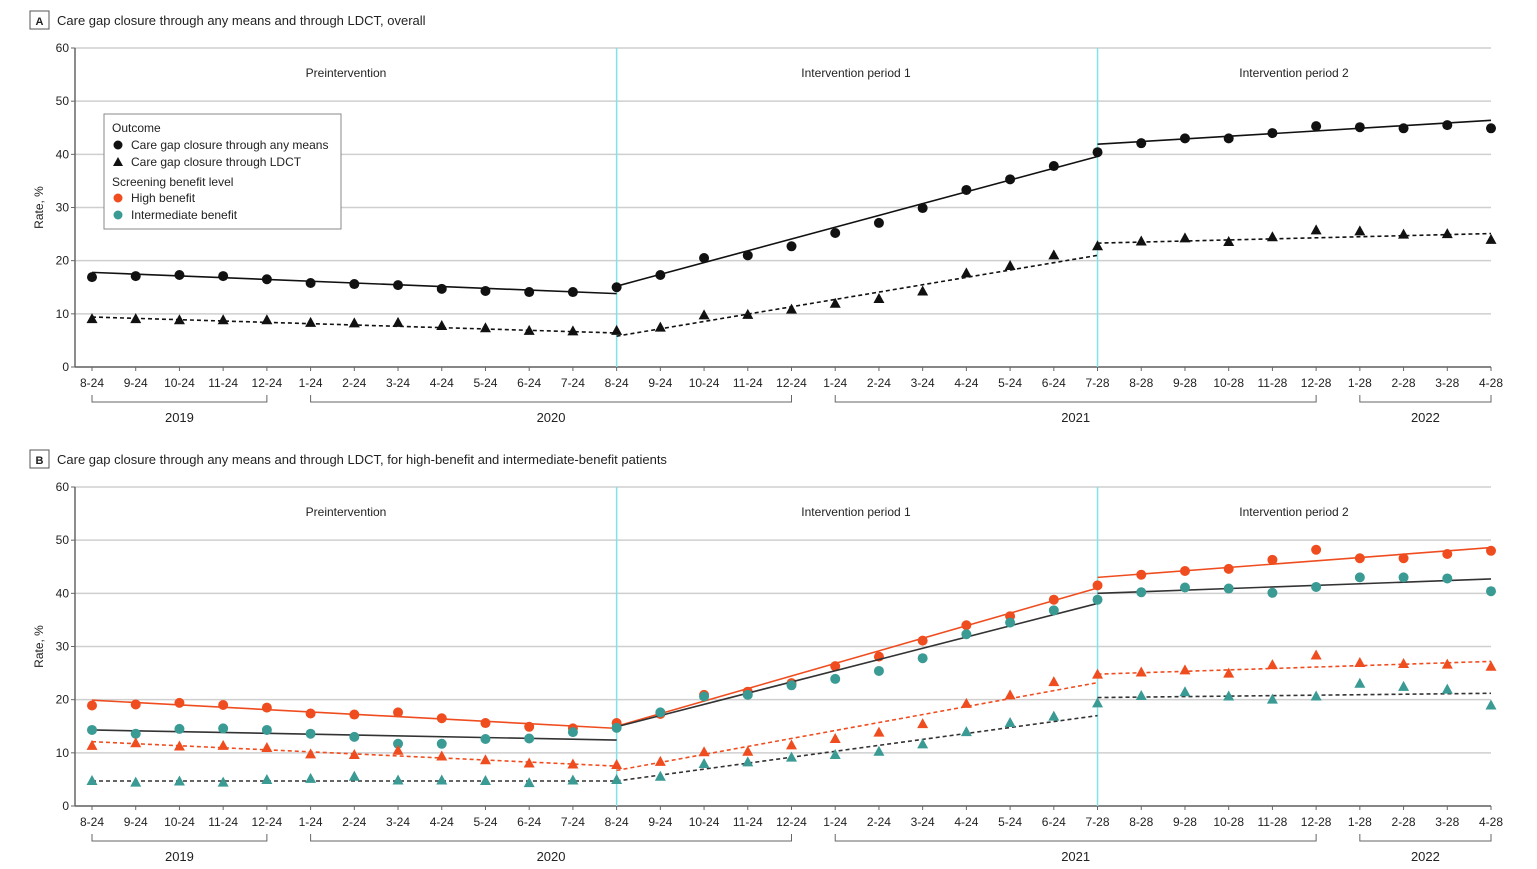  I want to click on year-label: 2021, so click(1075, 856).